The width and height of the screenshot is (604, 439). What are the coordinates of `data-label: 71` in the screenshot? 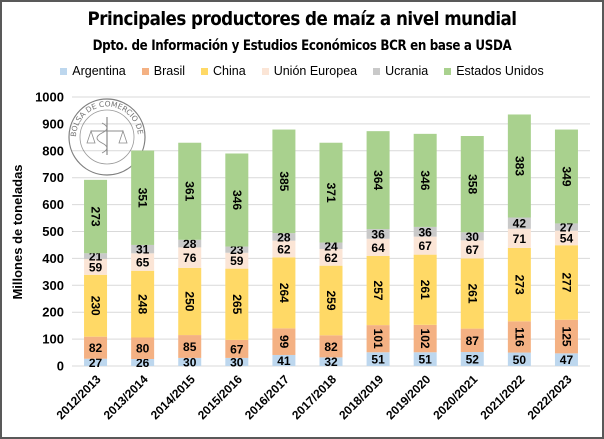 It's located at (520, 239).